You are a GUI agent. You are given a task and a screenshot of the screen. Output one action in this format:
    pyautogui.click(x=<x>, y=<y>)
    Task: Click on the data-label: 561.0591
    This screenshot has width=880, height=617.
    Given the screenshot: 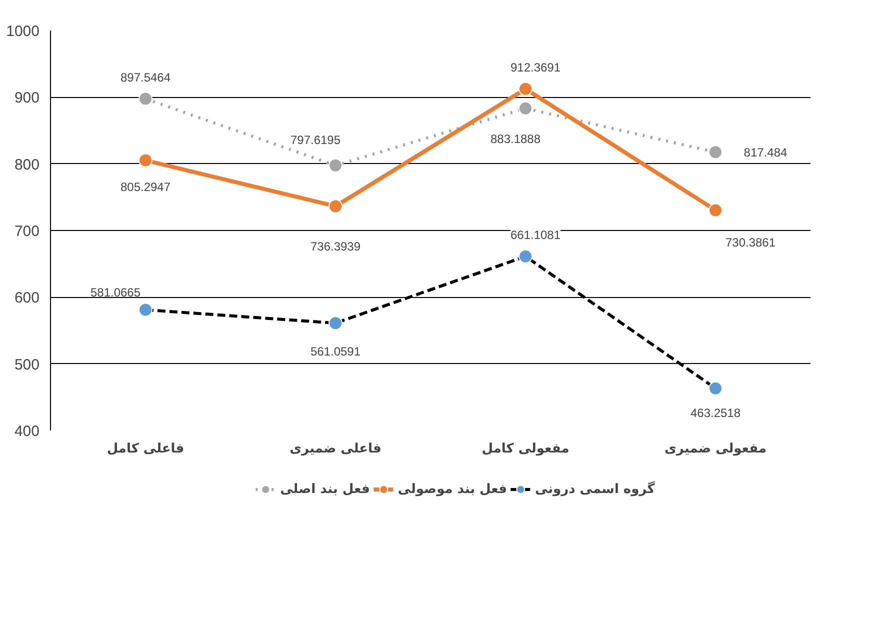 What is the action you would take?
    pyautogui.click(x=335, y=351)
    